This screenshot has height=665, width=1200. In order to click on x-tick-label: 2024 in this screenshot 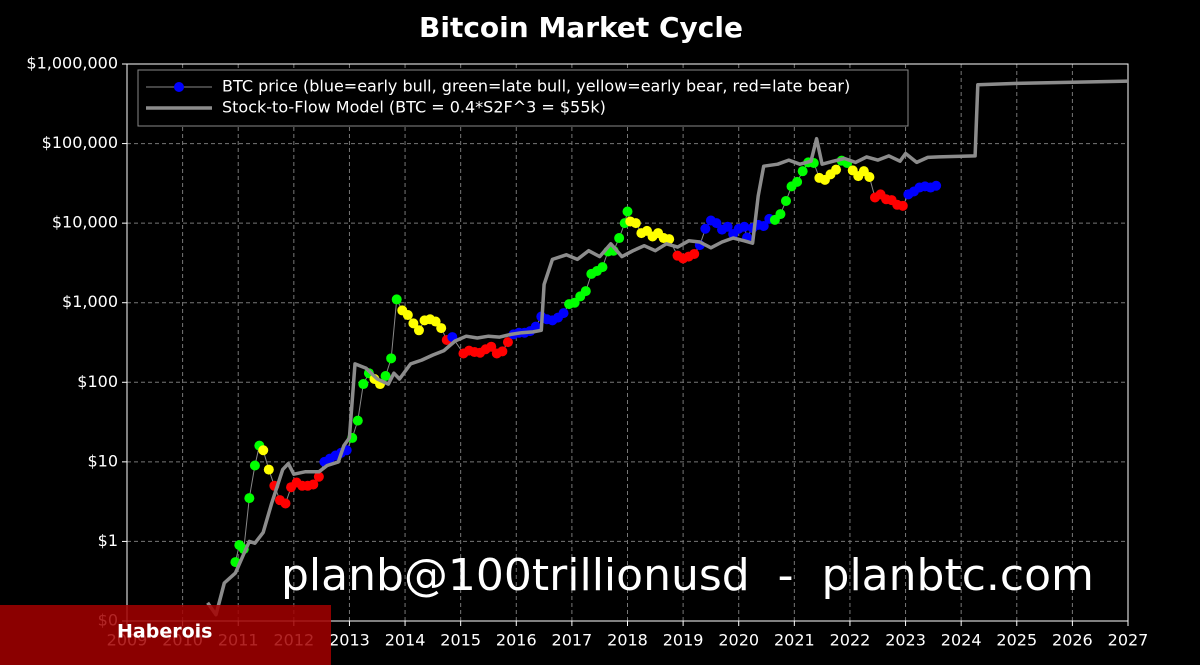, I will do `click(961, 640)`.